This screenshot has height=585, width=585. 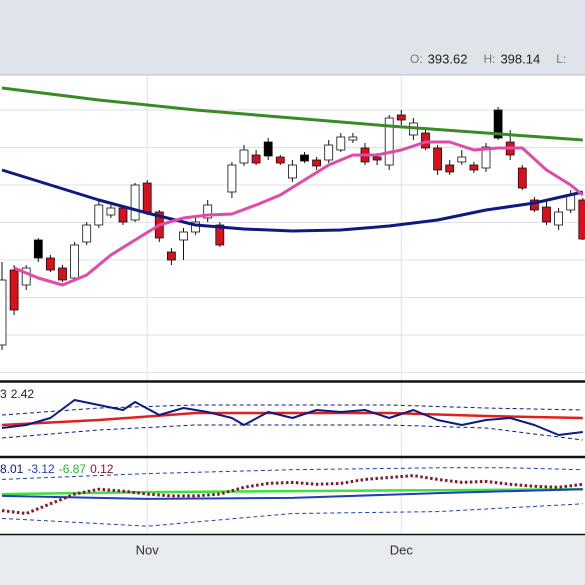 I want to click on indicator-readout: 3, so click(x=3, y=394).